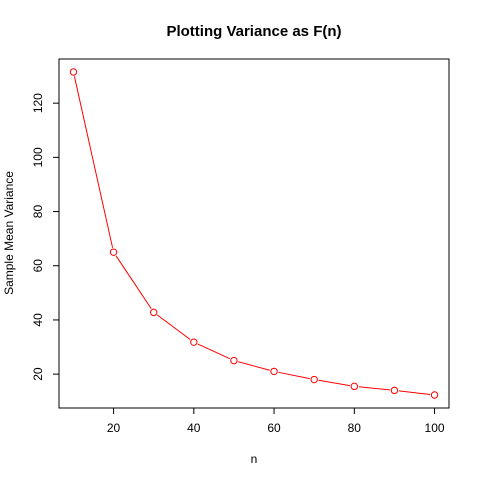 The image size is (480, 485). I want to click on y-tick-label: 80, so click(38, 212).